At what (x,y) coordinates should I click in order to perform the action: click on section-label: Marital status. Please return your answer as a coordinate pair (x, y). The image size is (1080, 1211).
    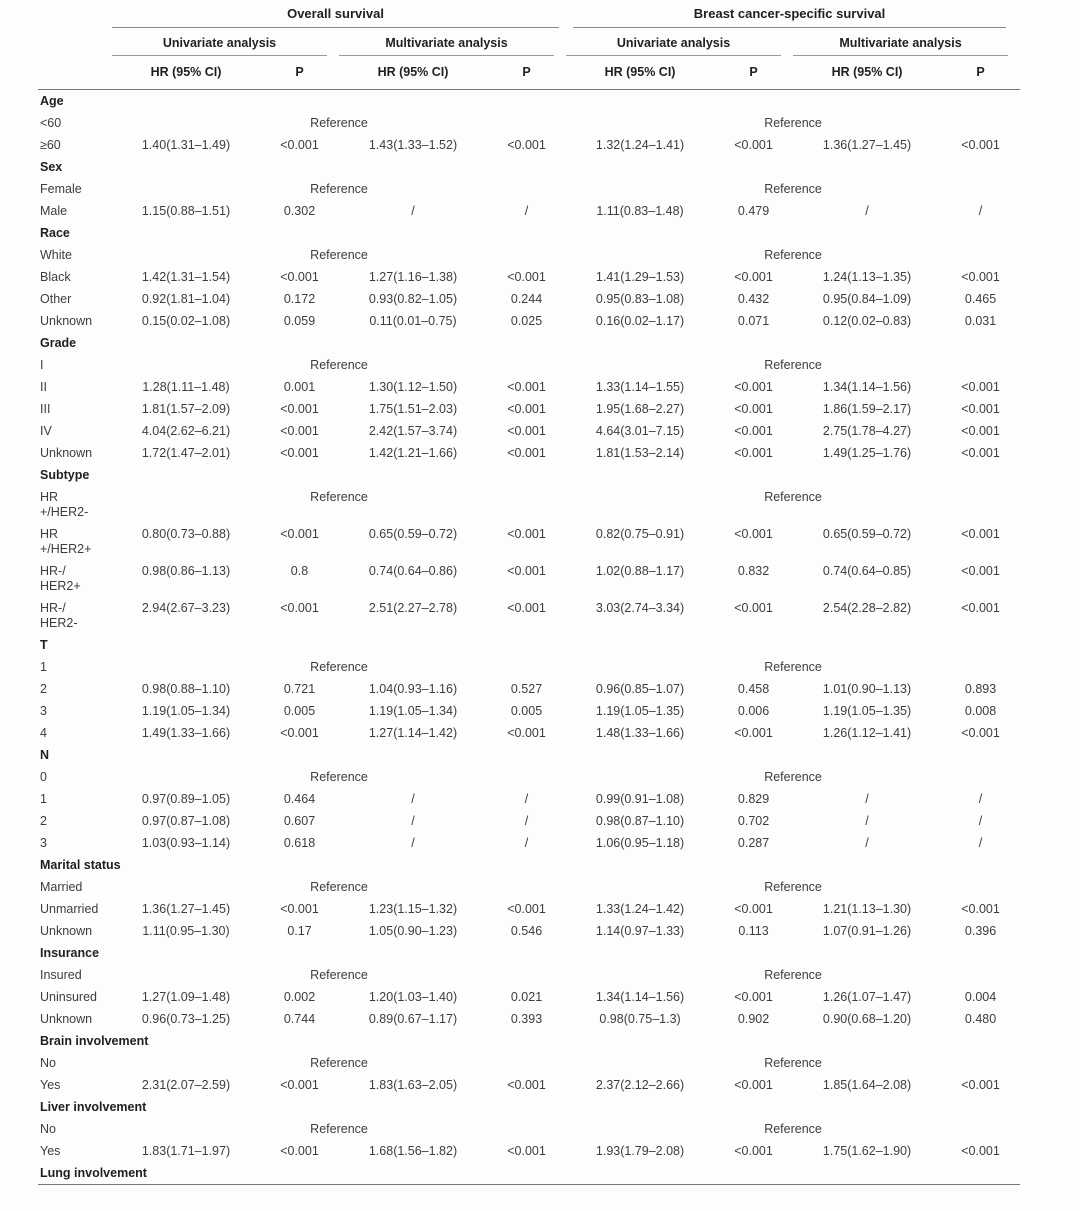
    Looking at the image, I should click on (80, 864).